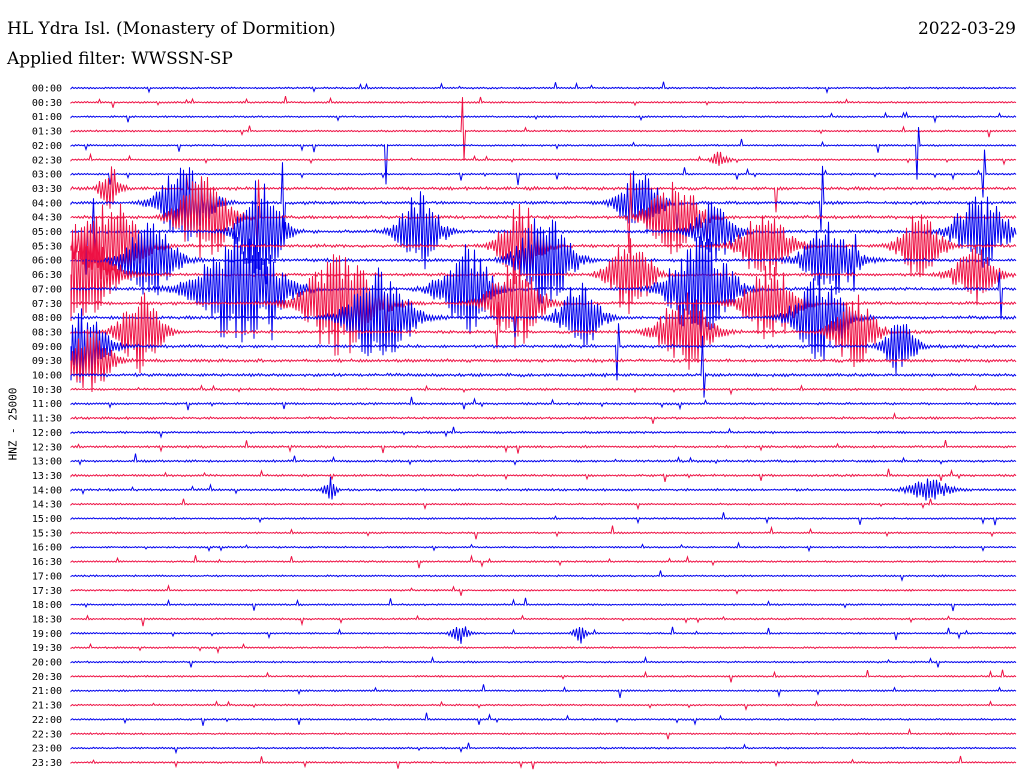  Describe the element at coordinates (47, 763) in the screenshot. I see `time-label: 23:30` at that location.